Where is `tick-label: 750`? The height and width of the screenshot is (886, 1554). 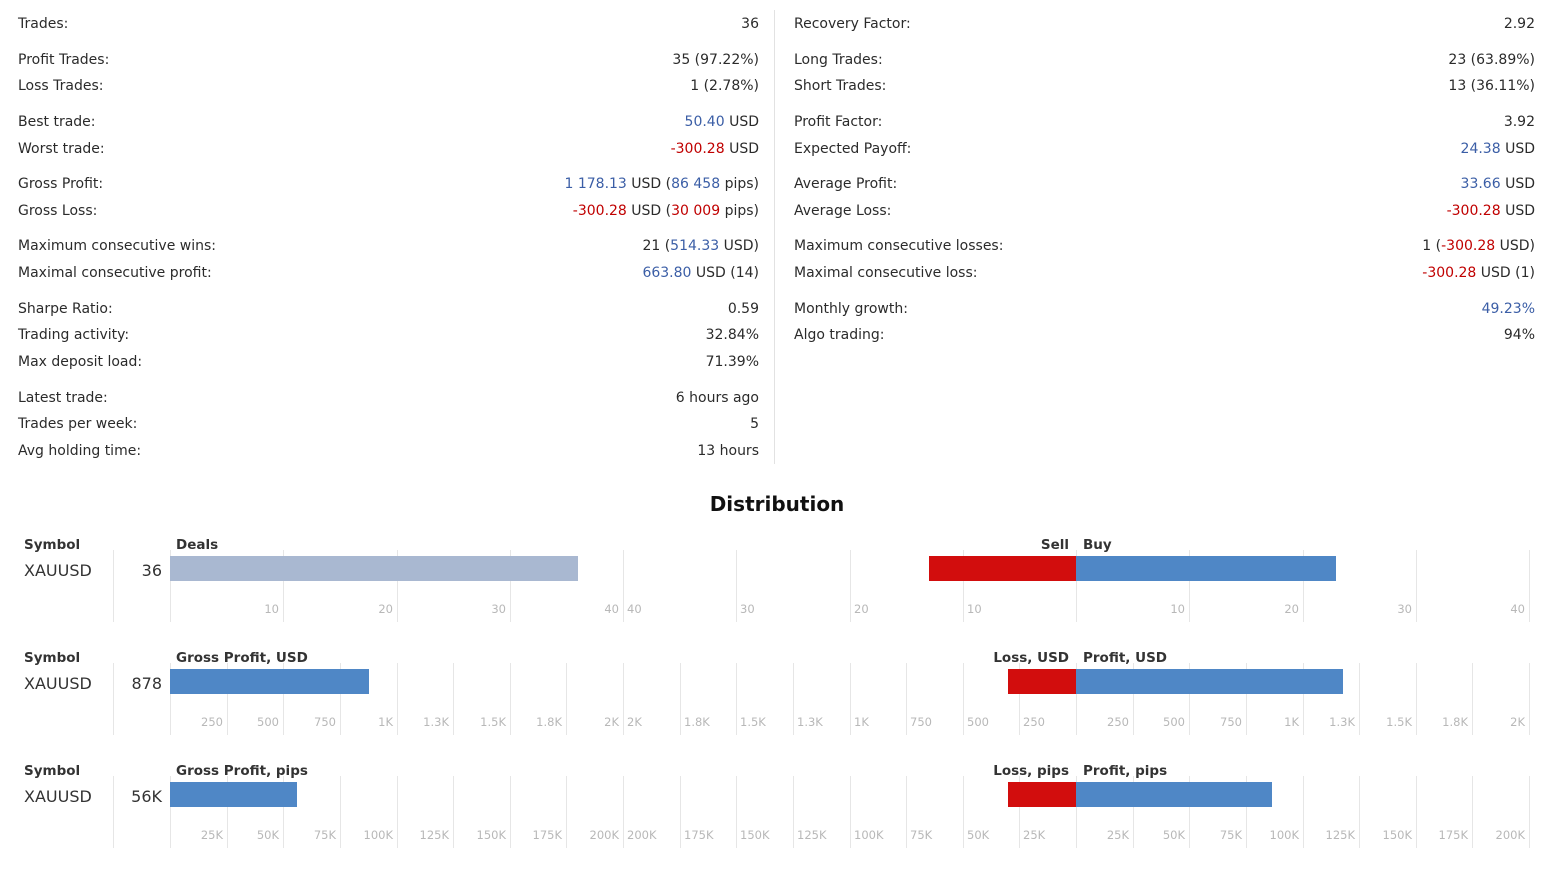
tick-label: 750 is located at coordinates (1231, 722).